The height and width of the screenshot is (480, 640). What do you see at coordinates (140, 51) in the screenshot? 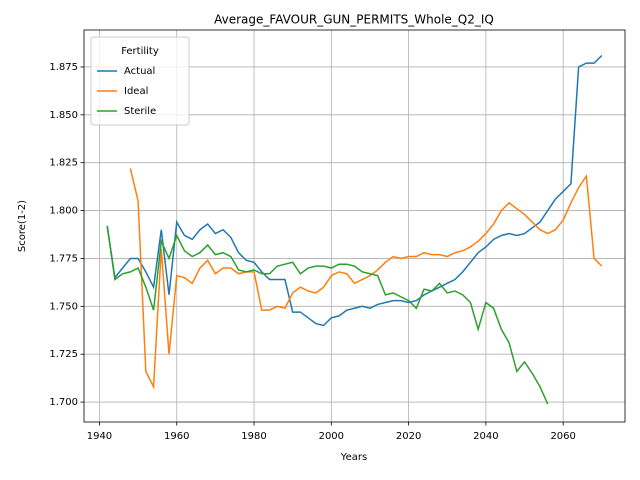
I see `legend-title: Fertility` at bounding box center [140, 51].